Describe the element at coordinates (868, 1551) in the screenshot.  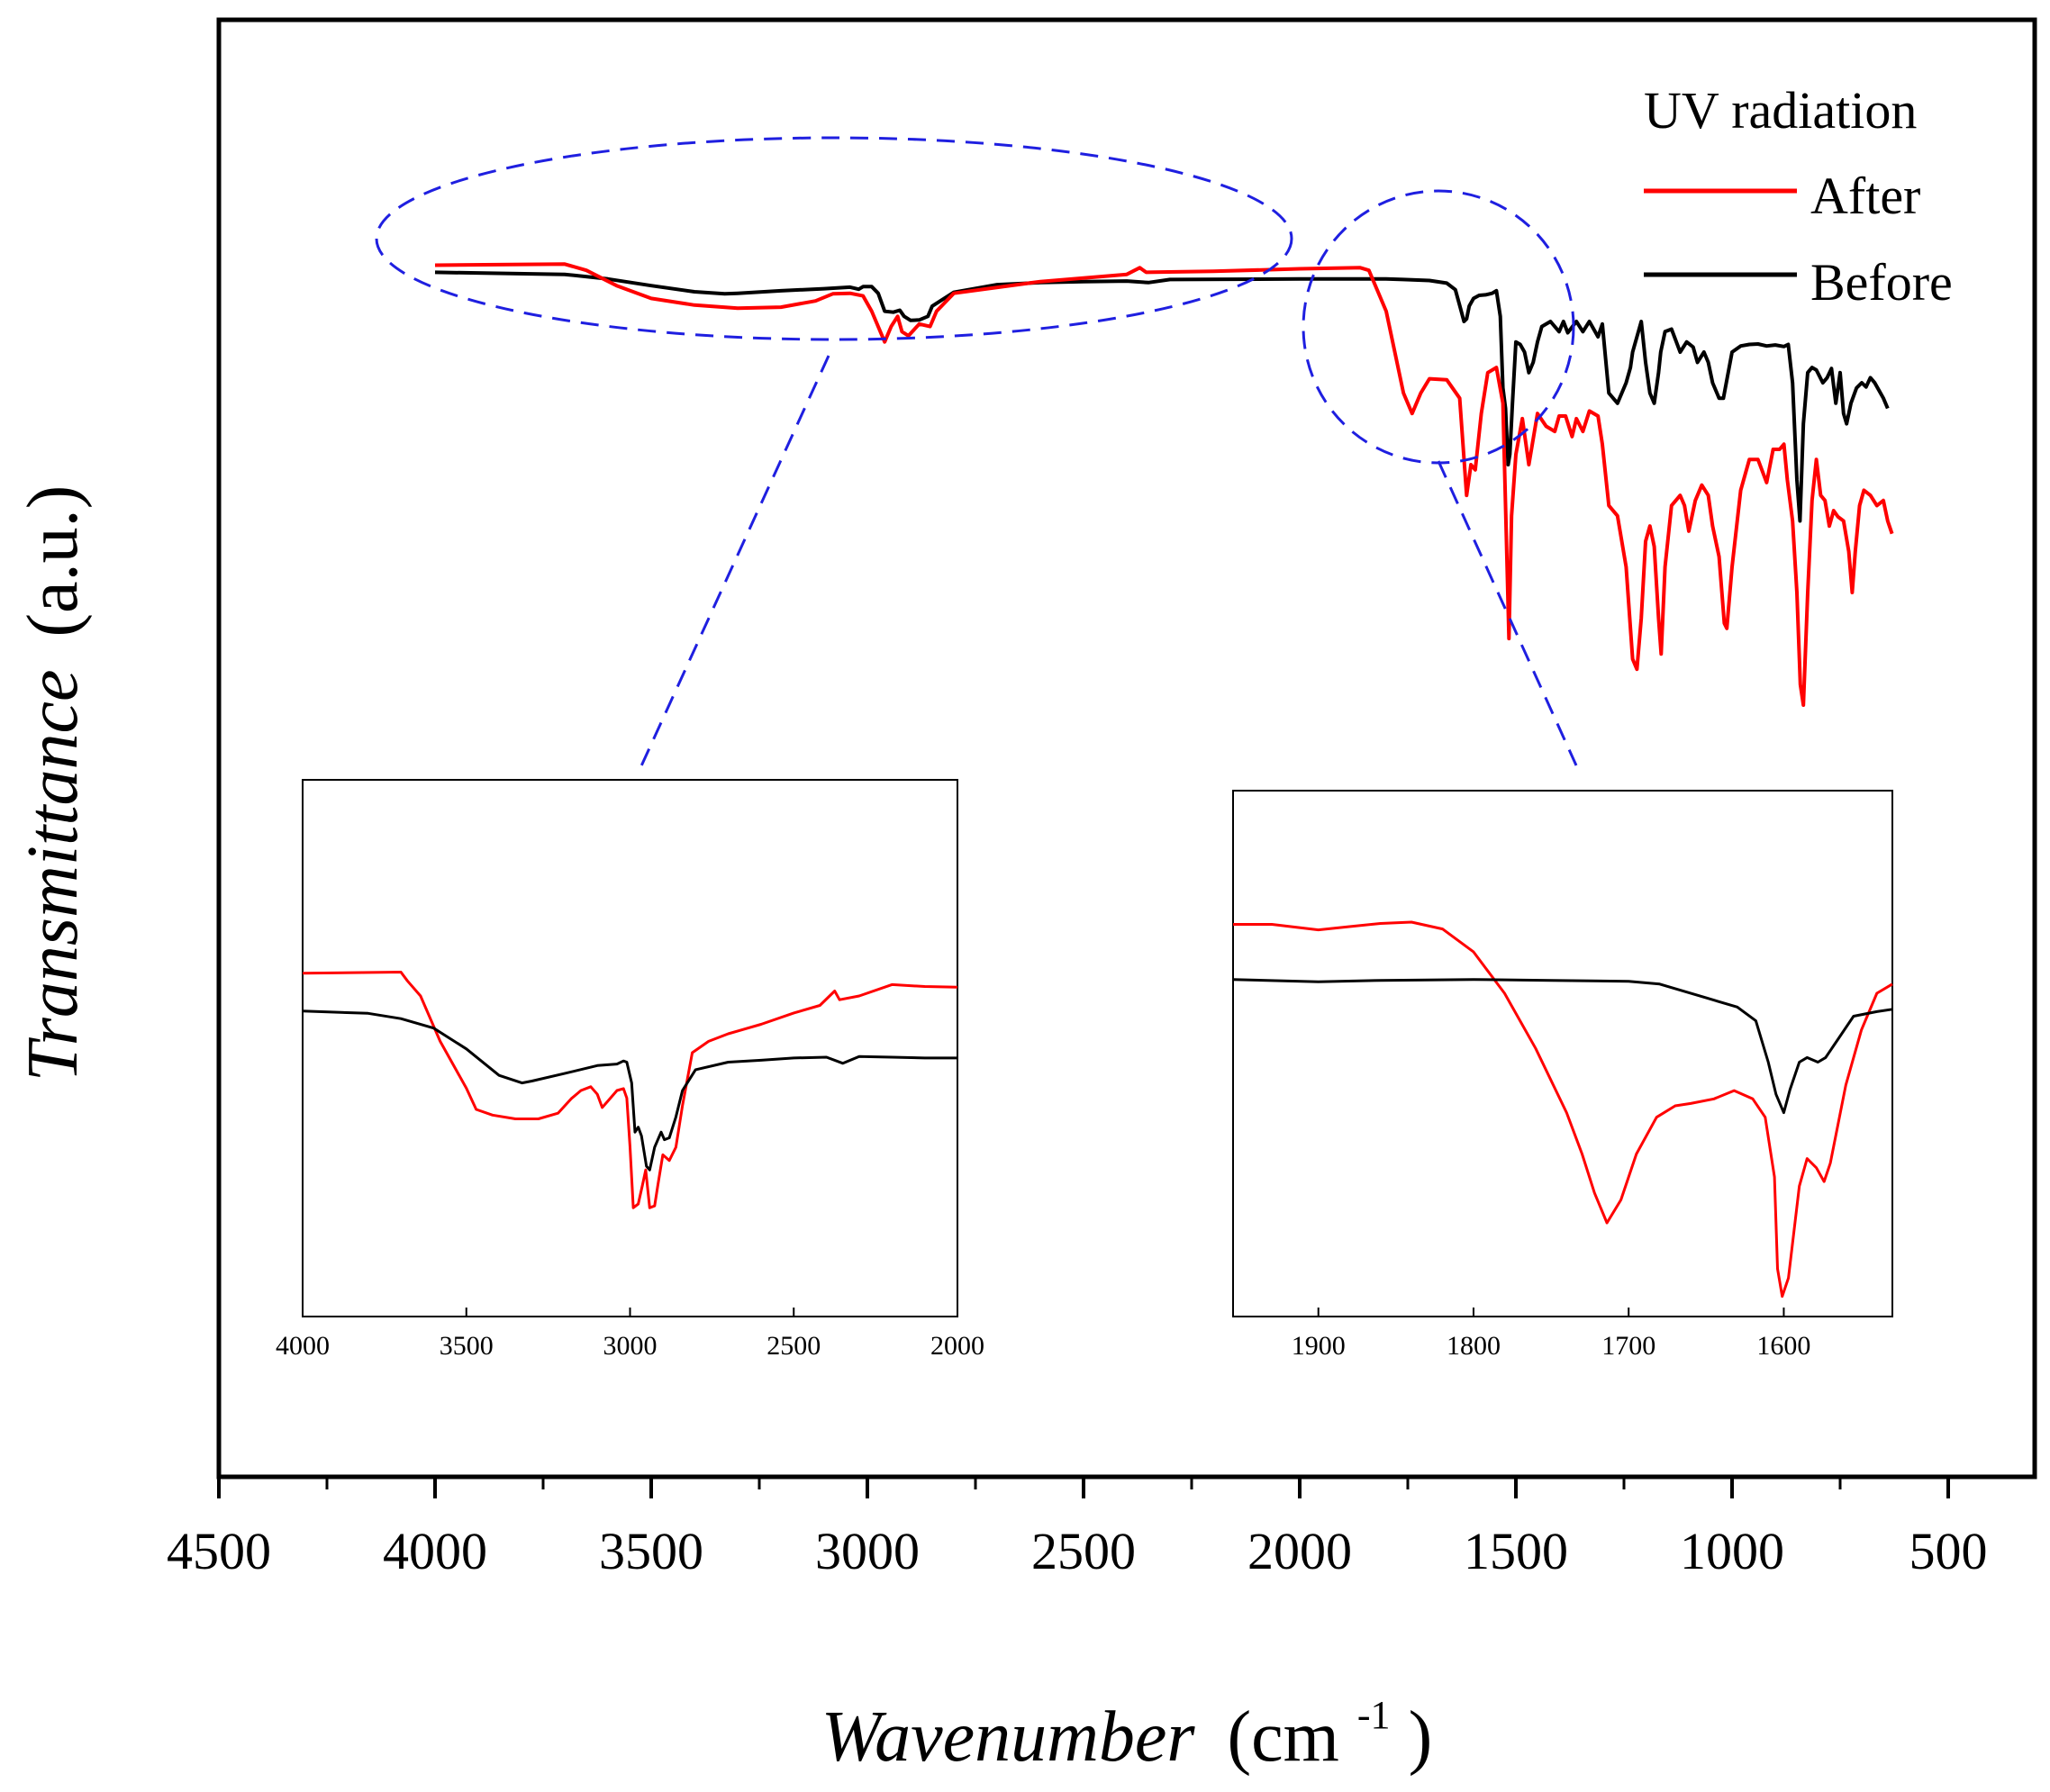
I see `x-tick-label: 3000` at that location.